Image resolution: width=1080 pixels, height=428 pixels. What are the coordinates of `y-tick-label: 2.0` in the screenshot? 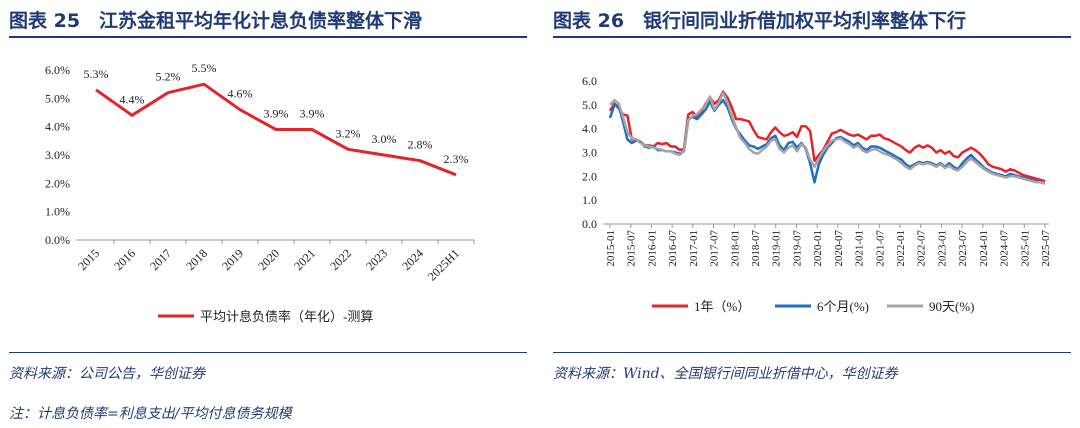 It's located at (589, 176).